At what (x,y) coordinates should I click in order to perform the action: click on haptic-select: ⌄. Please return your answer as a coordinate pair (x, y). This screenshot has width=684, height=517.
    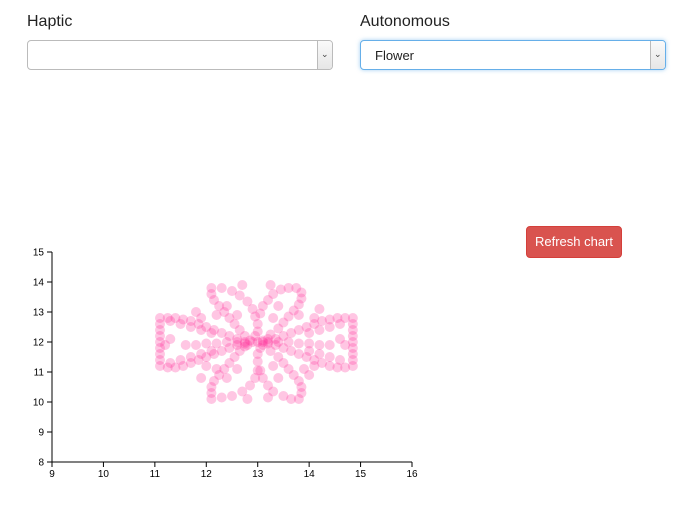
    Looking at the image, I should click on (180, 55).